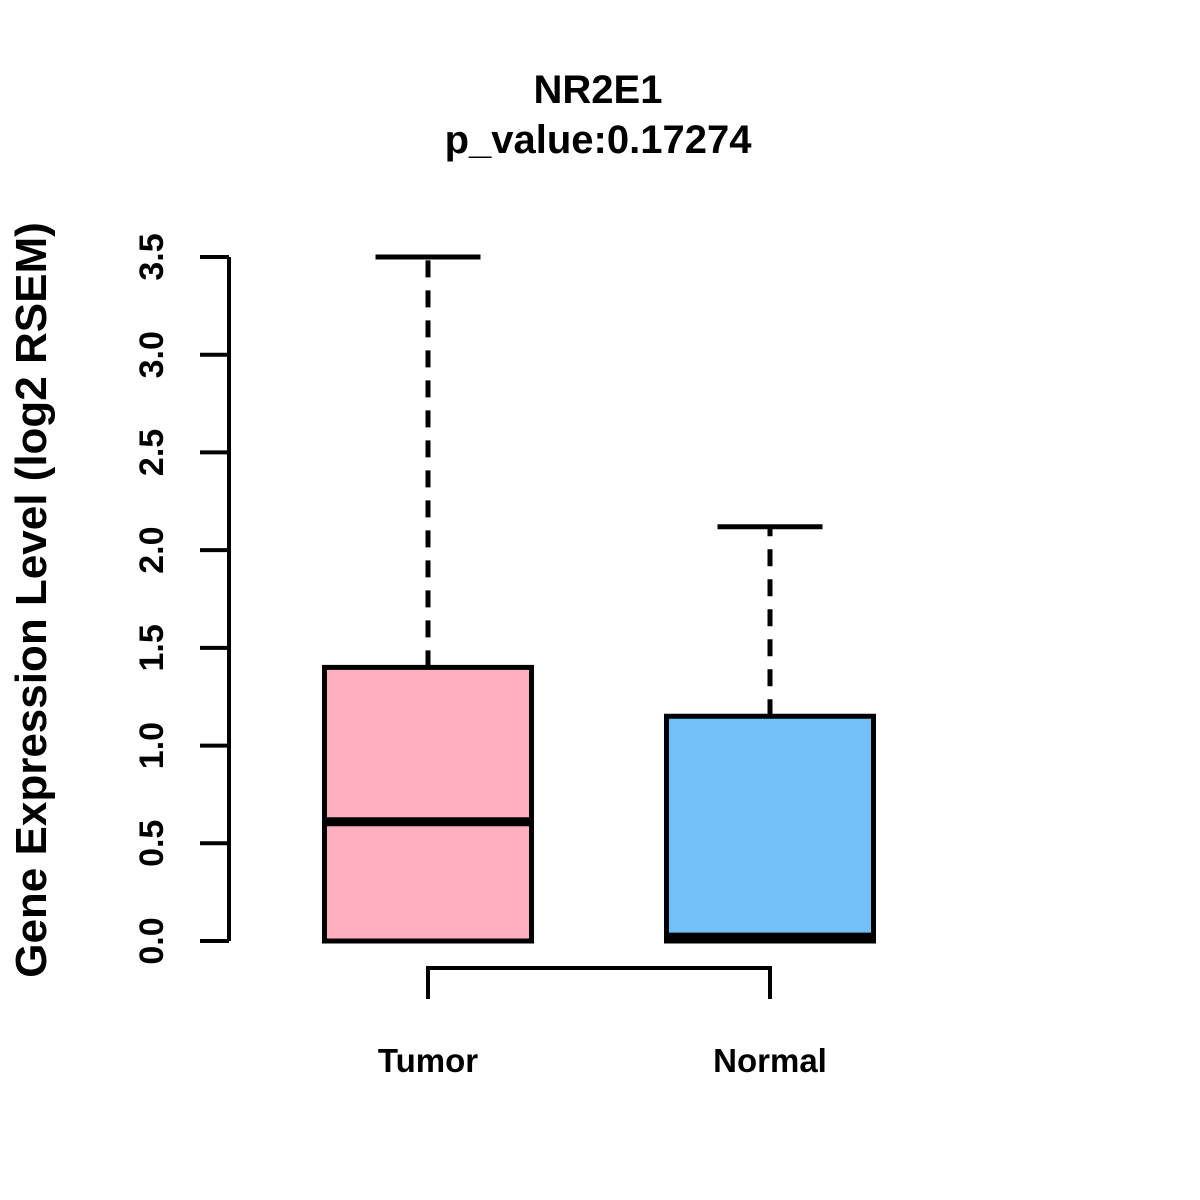  What do you see at coordinates (598, 140) in the screenshot?
I see `chart-subtitle: p_value:0.17274` at bounding box center [598, 140].